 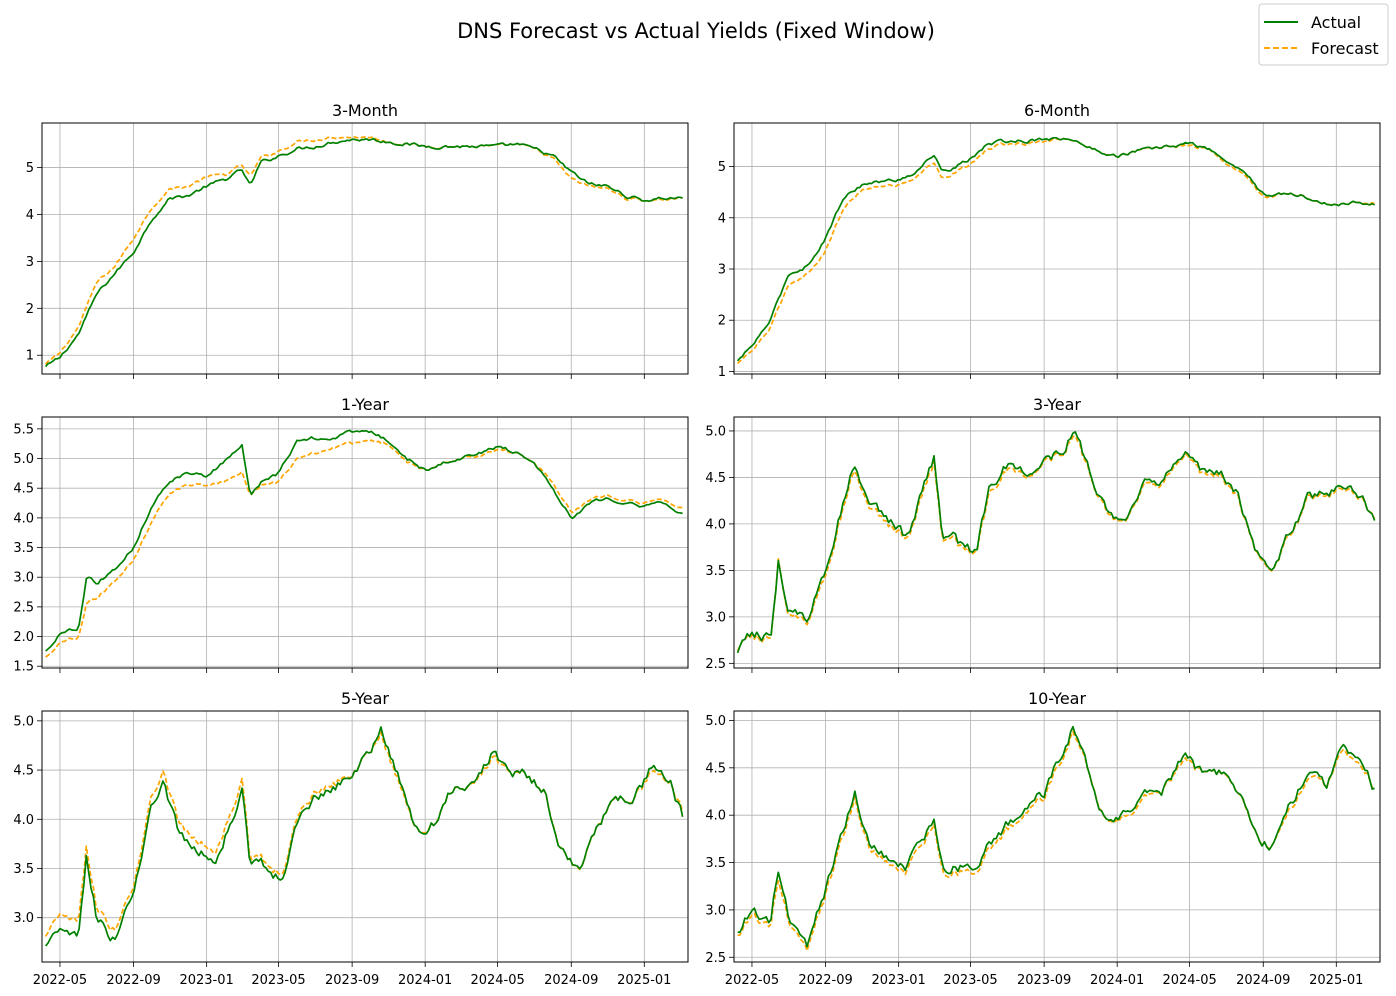 I want to click on legend-frame, so click(x=1323, y=34).